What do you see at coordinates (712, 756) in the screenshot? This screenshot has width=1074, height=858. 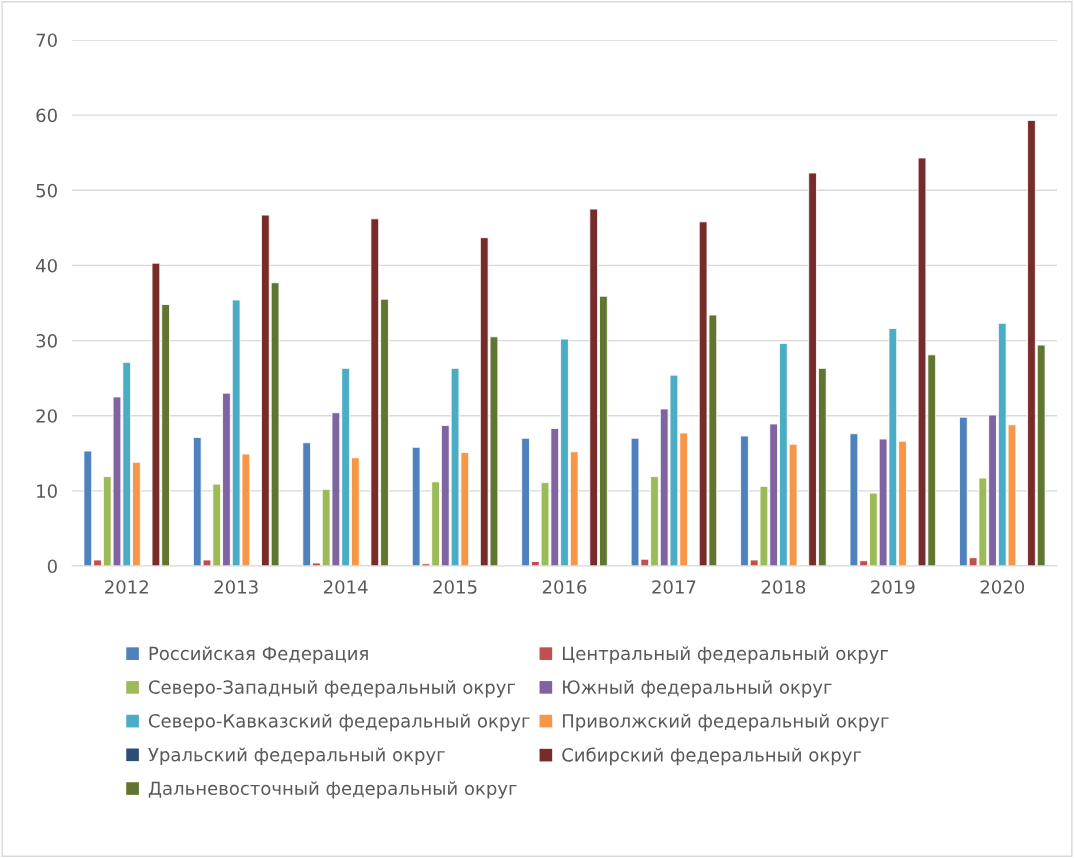 I see `legend-label: Сибирский федеральный округ` at bounding box center [712, 756].